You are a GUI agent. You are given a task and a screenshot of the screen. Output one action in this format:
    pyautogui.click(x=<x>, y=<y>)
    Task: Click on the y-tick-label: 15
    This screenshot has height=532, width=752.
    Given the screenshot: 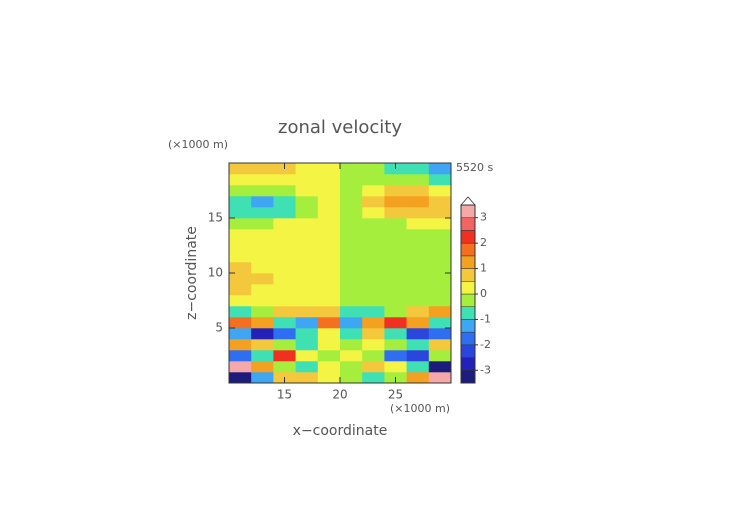 What is the action you would take?
    pyautogui.click(x=215, y=218)
    